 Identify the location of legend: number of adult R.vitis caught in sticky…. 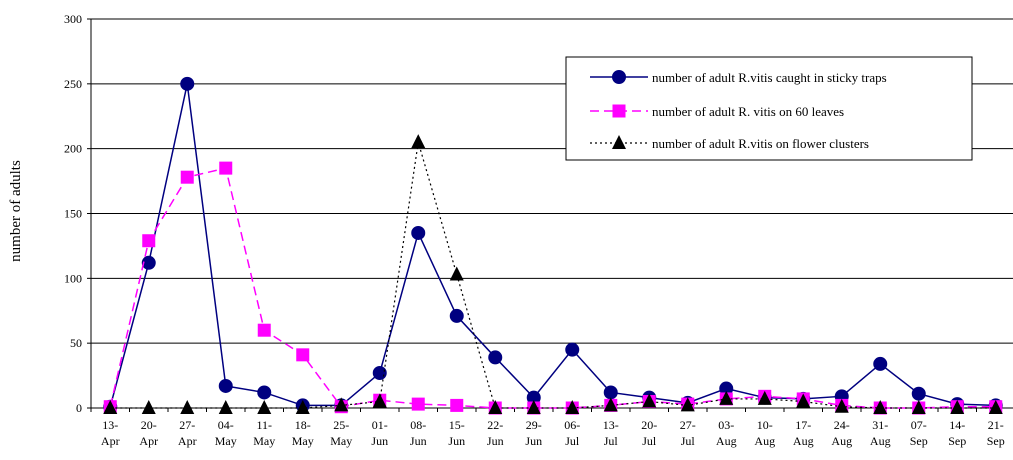
(769, 108).